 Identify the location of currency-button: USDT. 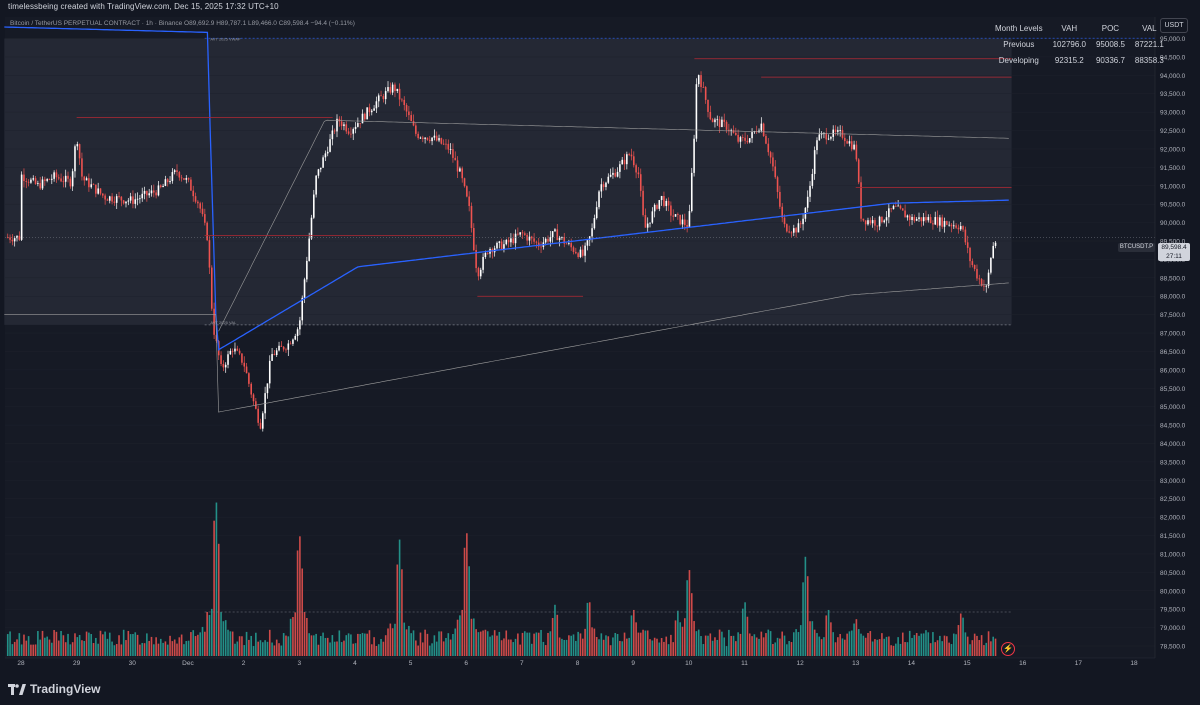
(1174, 25).